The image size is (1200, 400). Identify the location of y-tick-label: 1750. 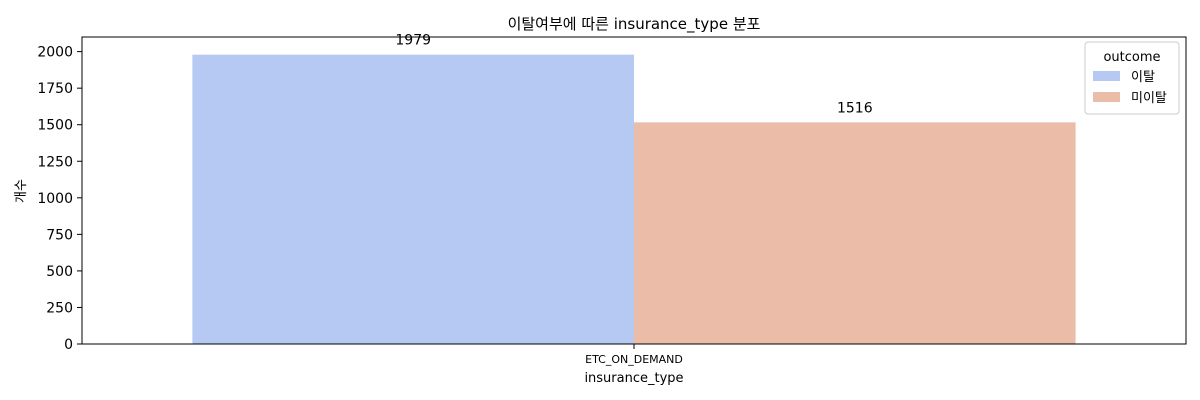
(55, 89).